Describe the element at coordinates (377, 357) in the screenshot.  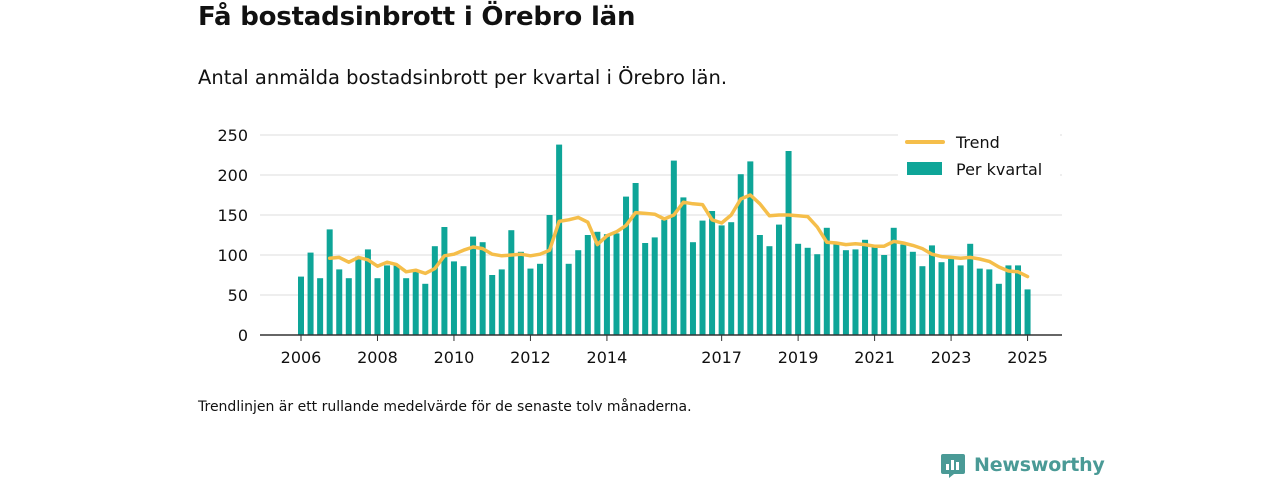
I see `x-tick-label: 2008` at that location.